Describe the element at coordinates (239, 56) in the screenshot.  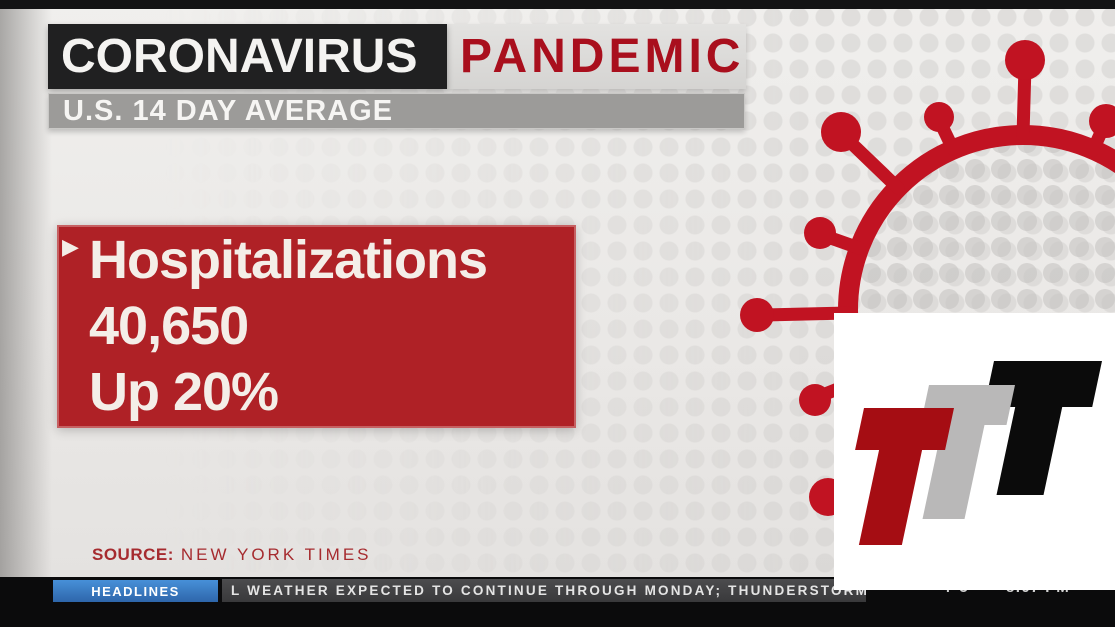
I see `title-coronavirus: CORONAVIRUS` at that location.